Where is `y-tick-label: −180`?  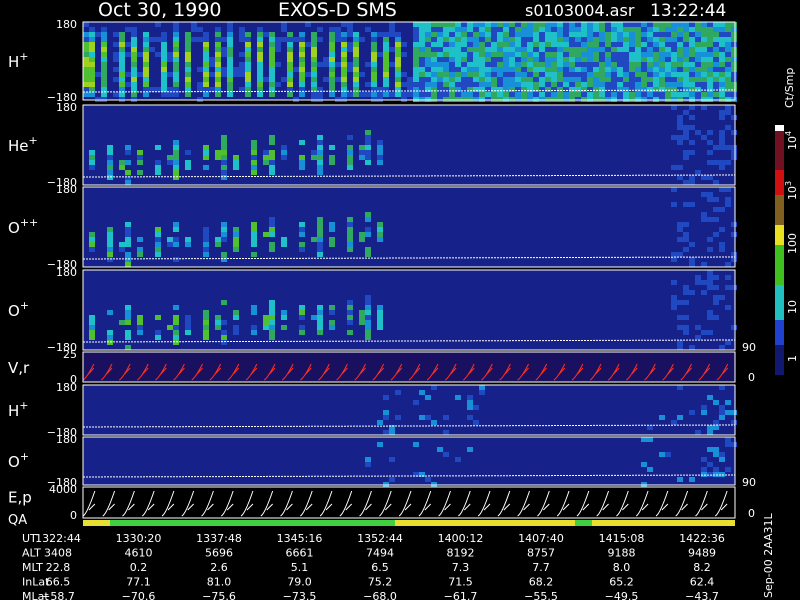
y-tick-label: −180 is located at coordinates (62, 97).